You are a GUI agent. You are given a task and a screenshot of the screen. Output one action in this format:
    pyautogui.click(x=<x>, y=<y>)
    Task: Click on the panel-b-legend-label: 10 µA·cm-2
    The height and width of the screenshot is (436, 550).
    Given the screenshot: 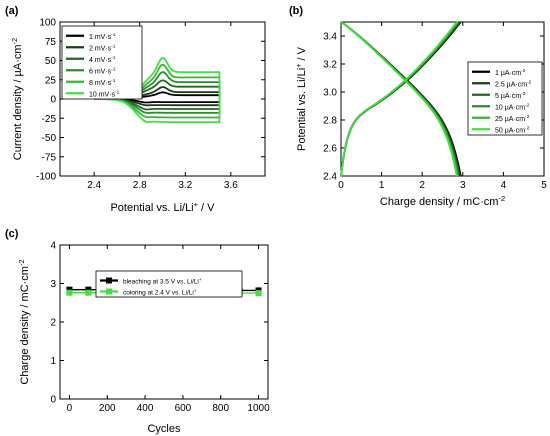 What is the action you would take?
    pyautogui.click(x=512, y=107)
    